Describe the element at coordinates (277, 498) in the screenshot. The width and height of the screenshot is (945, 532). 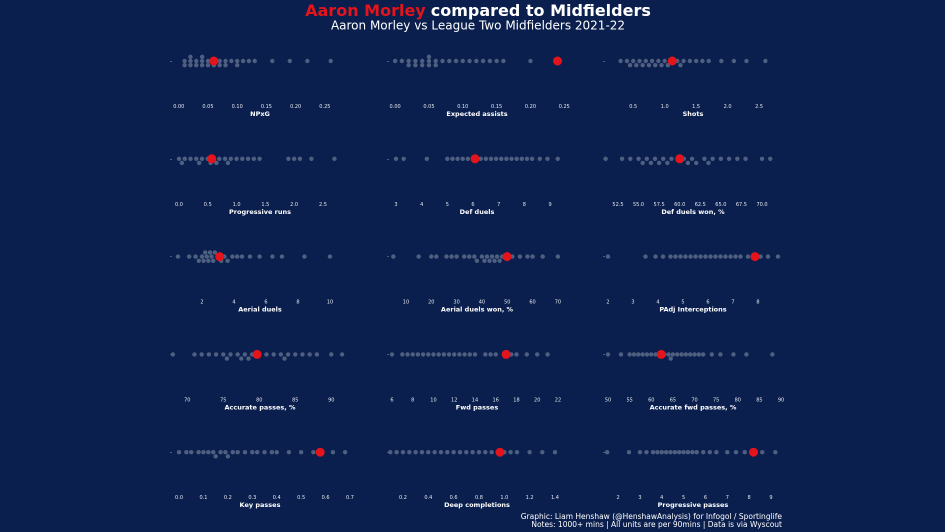
I see `x-tick-label: 0.4` at that location.